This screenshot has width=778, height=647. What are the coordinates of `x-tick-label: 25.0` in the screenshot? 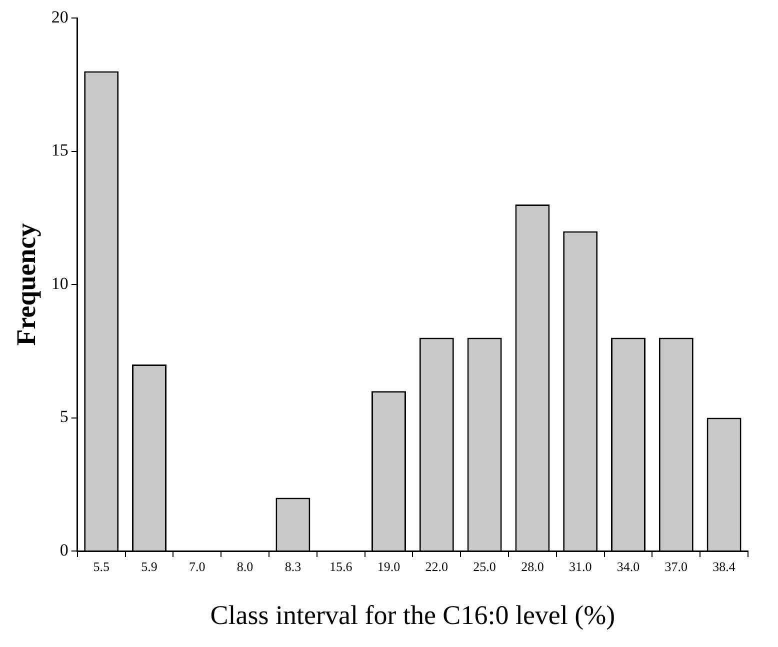 It's located at (484, 566).